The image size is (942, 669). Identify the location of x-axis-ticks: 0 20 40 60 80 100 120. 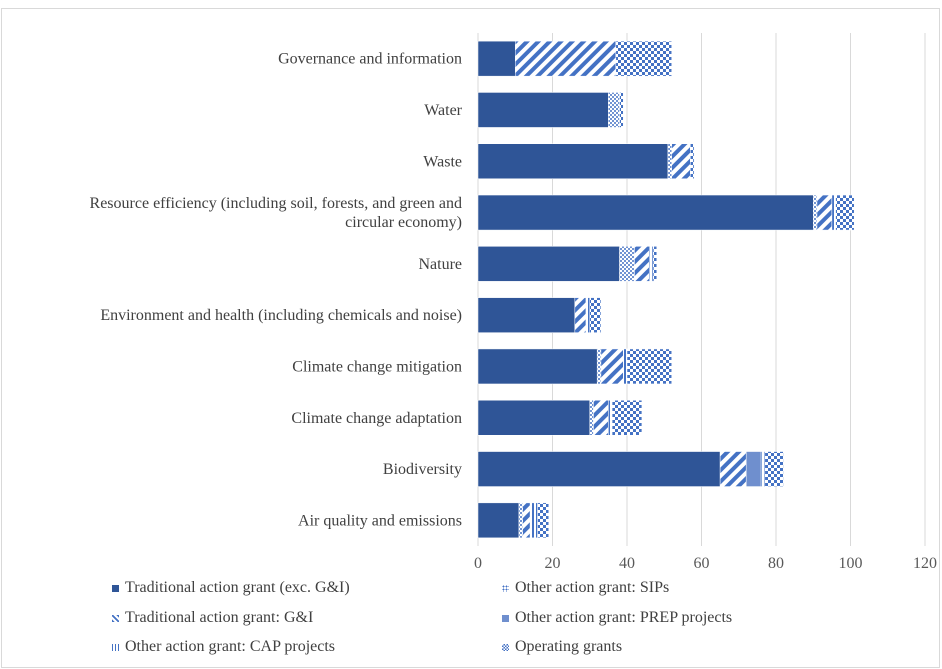
(705, 563).